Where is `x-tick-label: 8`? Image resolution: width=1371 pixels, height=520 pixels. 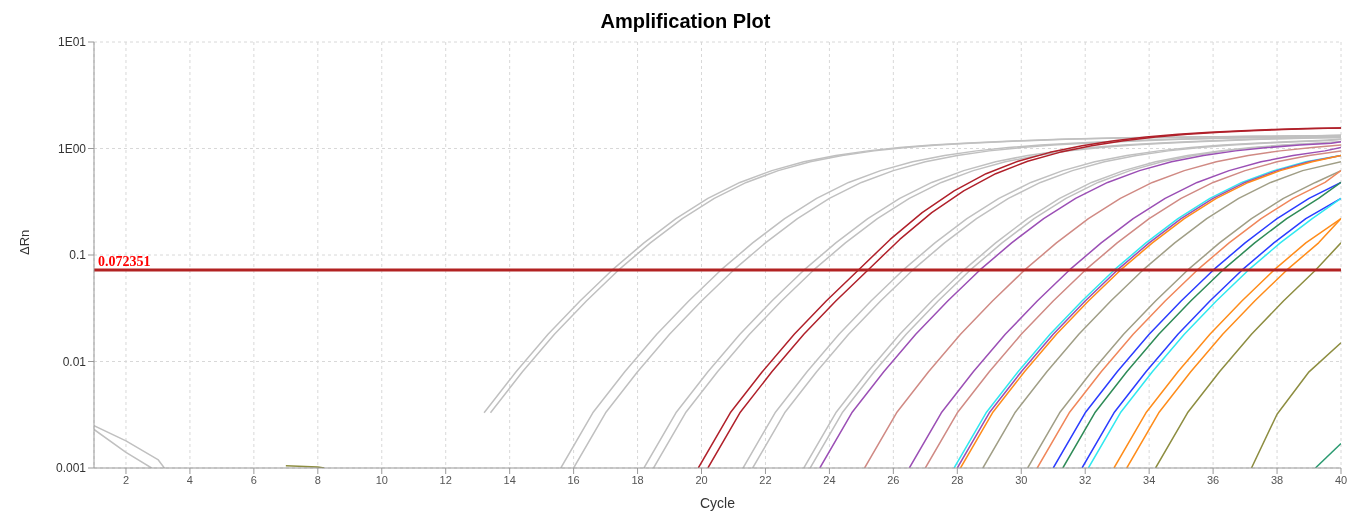
x-tick-label: 8 is located at coordinates (317, 479).